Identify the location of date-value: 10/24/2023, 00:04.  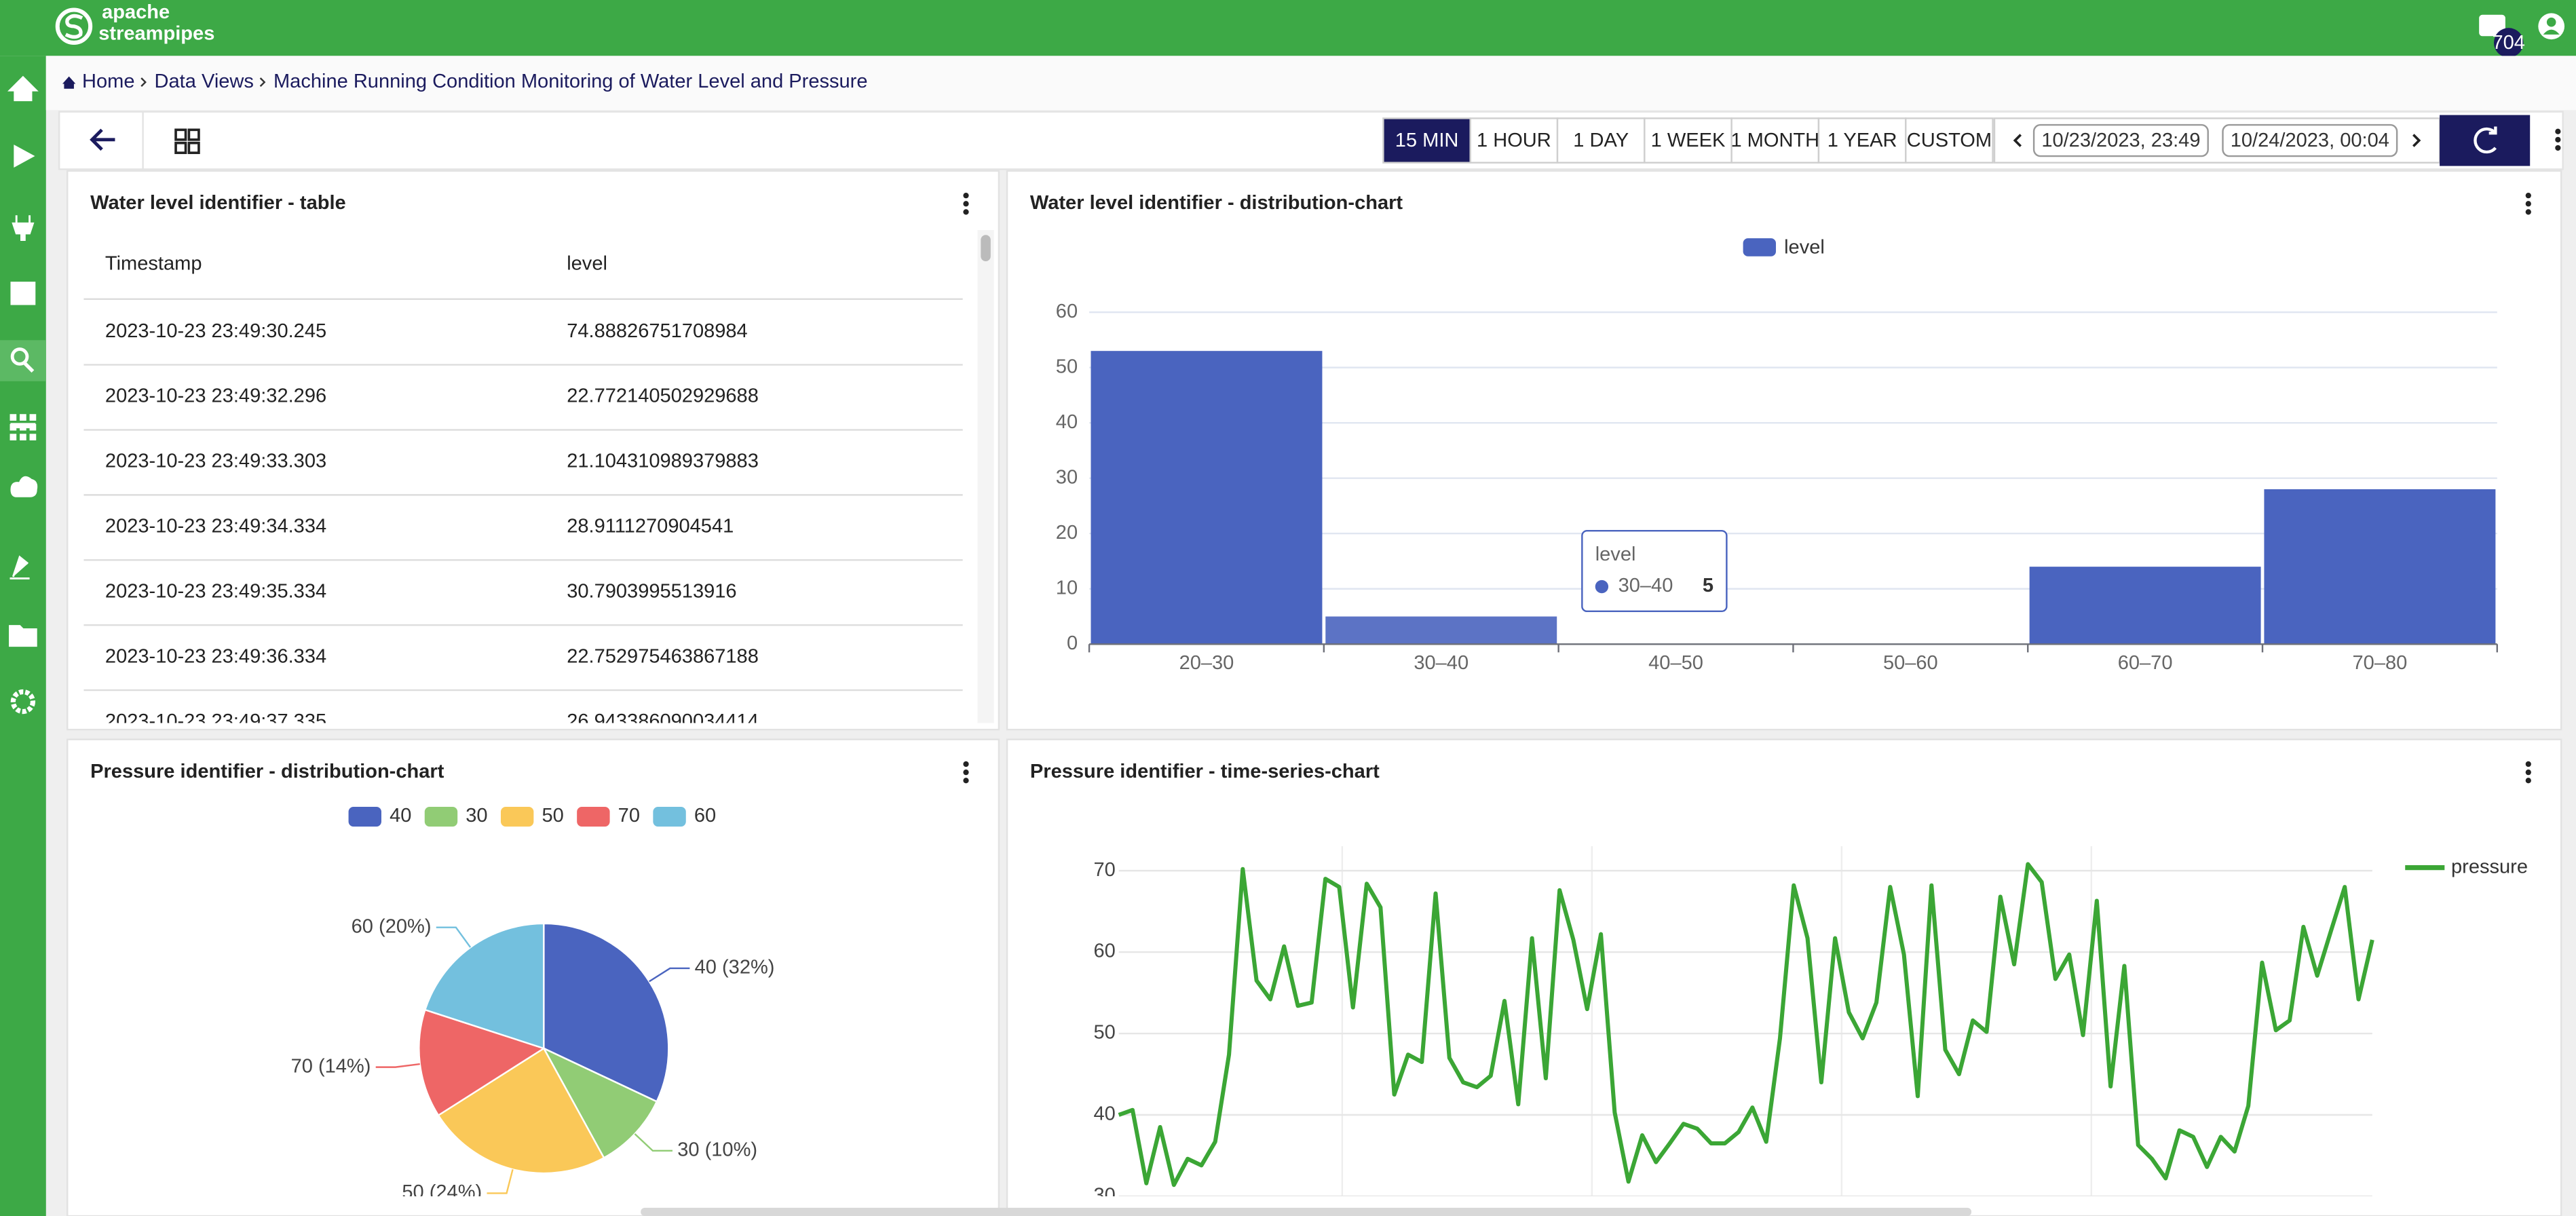
(2310, 140).